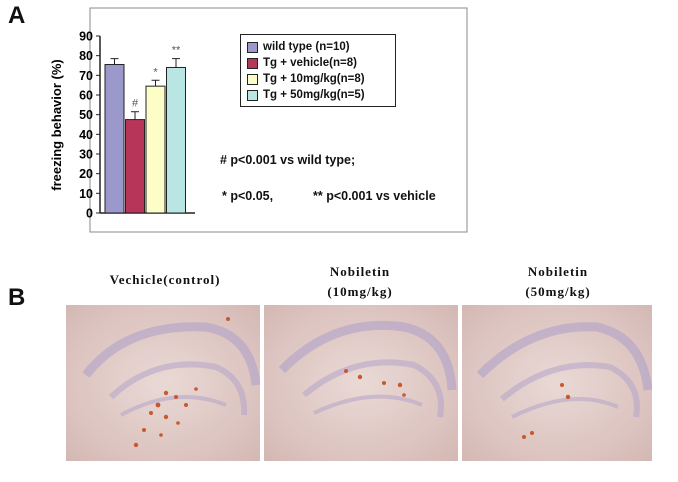 The height and width of the screenshot is (482, 678). What do you see at coordinates (374, 196) in the screenshot?
I see `double-star-significance-note: ** p<0.001 vs vehicle` at bounding box center [374, 196].